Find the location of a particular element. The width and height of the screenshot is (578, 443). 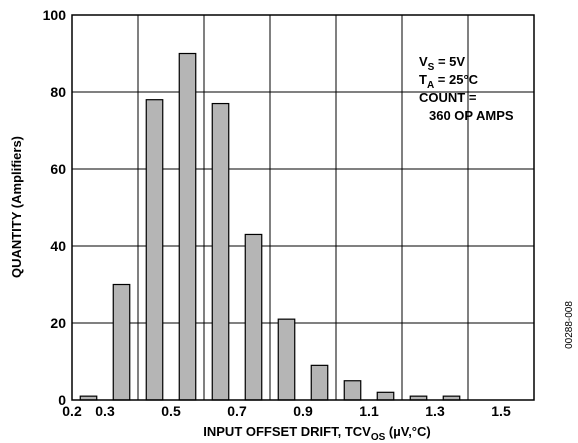

x-tick-label-2: 0.5 is located at coordinates (171, 411).